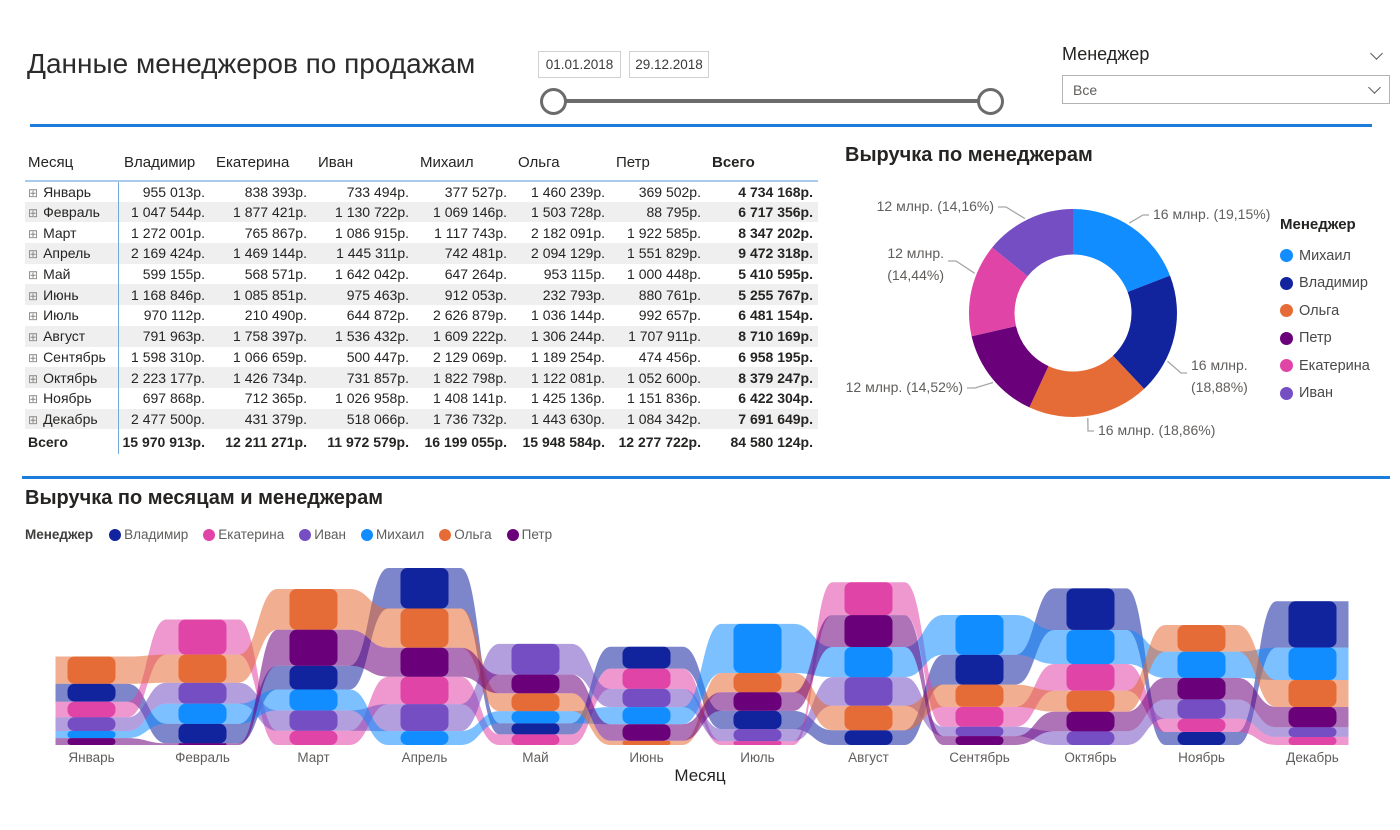 This screenshot has height=830, width=1400. What do you see at coordinates (363, 165) in the screenshot?
I see `column-header: Иван` at bounding box center [363, 165].